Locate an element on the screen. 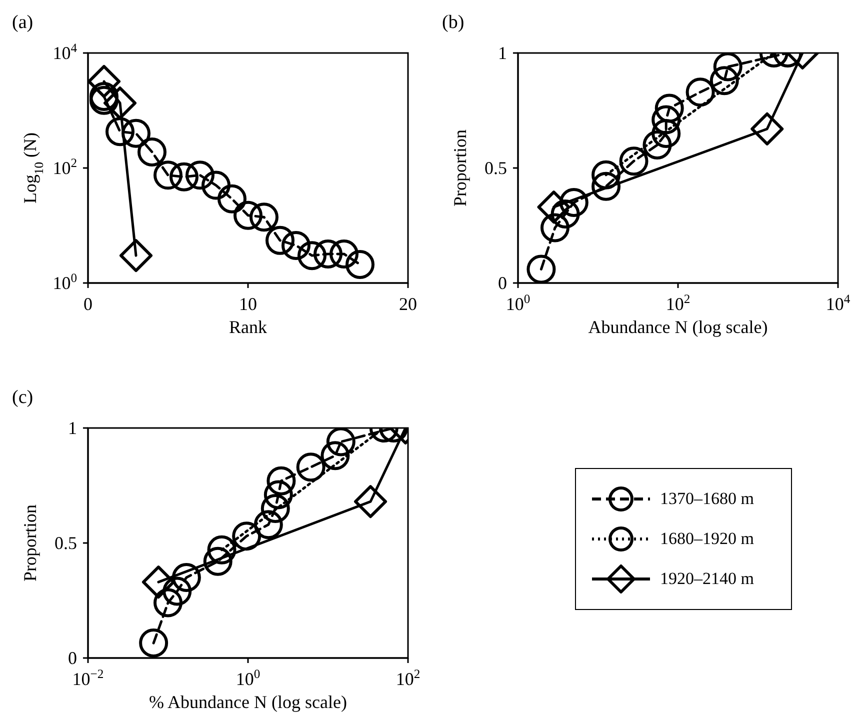  x-tick-label: 10$^{4}$ is located at coordinates (838, 303).